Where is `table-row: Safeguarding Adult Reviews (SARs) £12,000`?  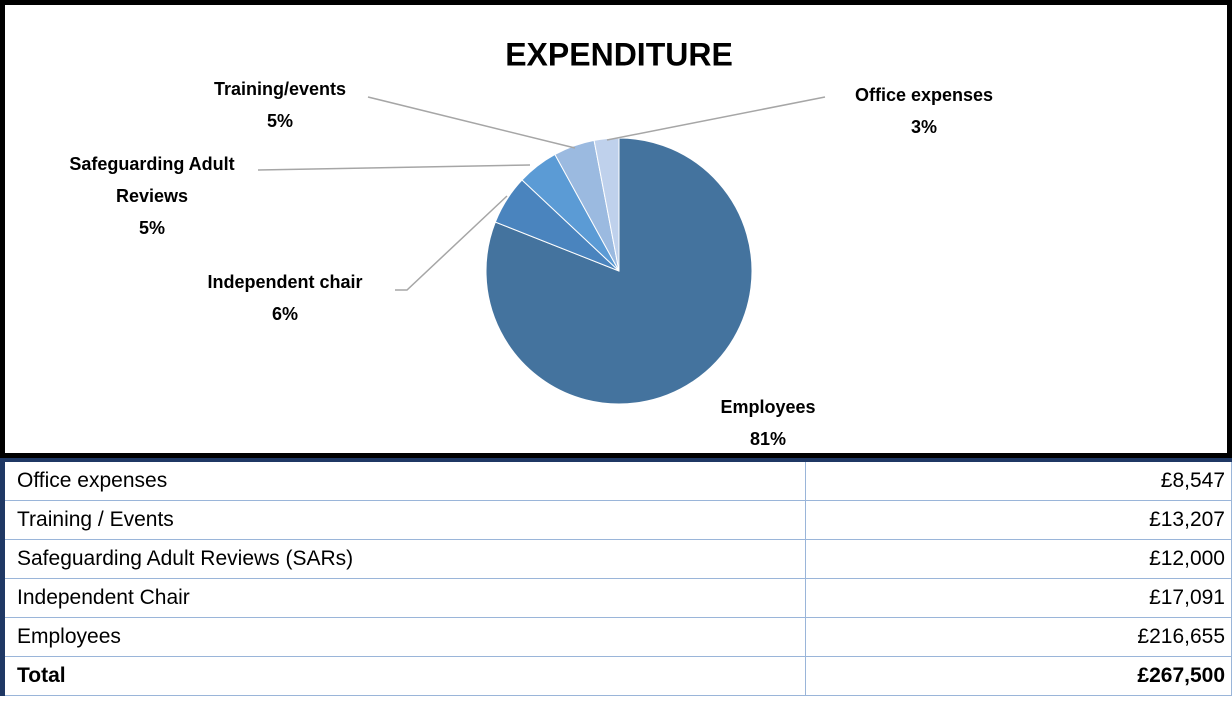
table-row: Safeguarding Adult Reviews (SARs) £12,000 is located at coordinates (616, 559).